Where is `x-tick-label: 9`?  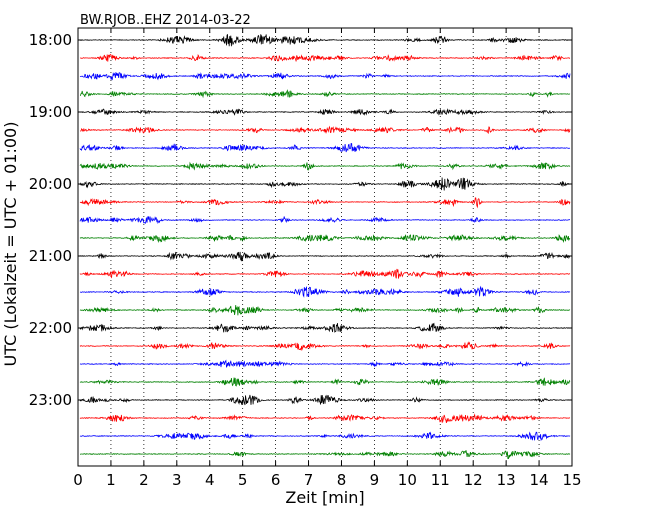
x-tick-label: 9 is located at coordinates (375, 480).